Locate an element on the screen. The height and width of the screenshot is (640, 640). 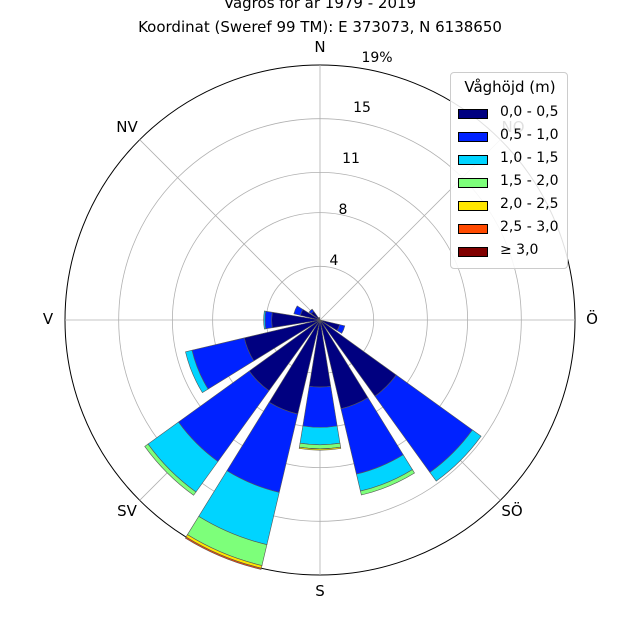
legend-item: 2,0 - 2,5 is located at coordinates (513, 206).